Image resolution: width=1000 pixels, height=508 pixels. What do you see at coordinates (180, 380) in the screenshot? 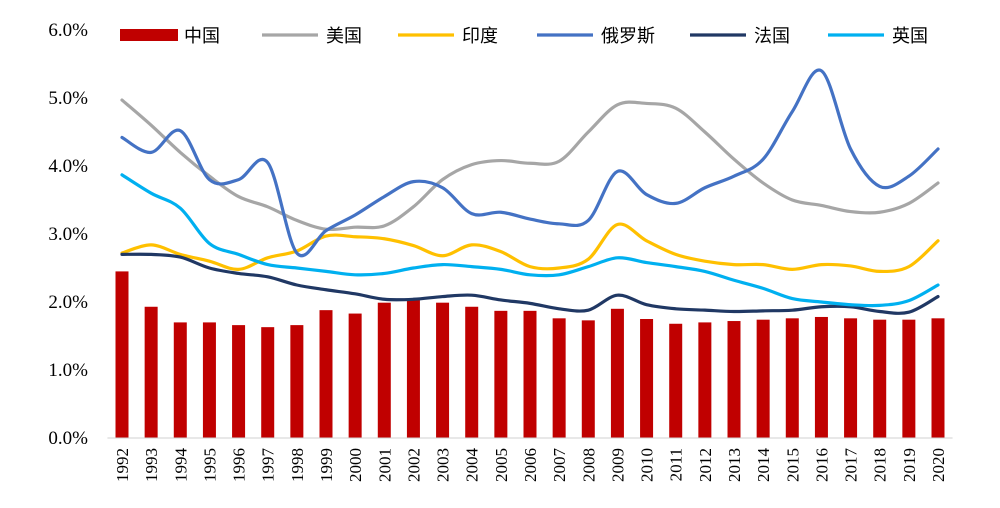
I see `bar-china-1994` at bounding box center [180, 380].